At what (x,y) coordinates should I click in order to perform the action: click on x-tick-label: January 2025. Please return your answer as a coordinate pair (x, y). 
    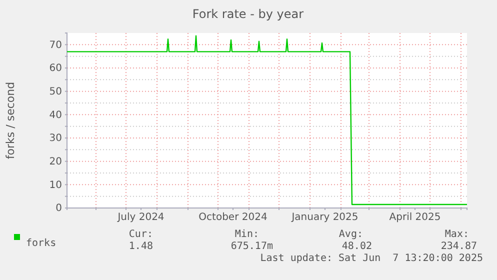
    Looking at the image, I should click on (324, 218).